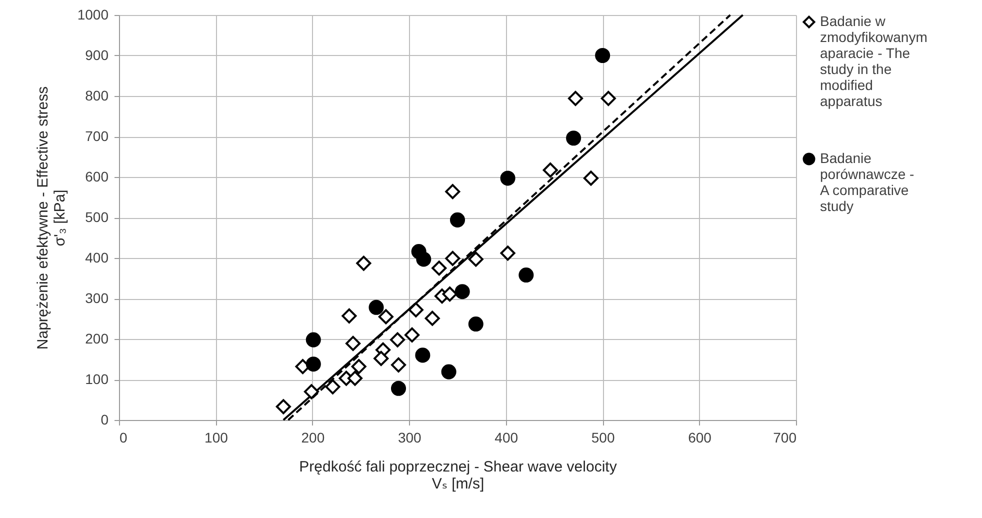  Describe the element at coordinates (458, 475) in the screenshot. I see `x-axis-title: Prędkość fali poprzecznej - Shear wave velocity Vₛ [m/s]` at that location.